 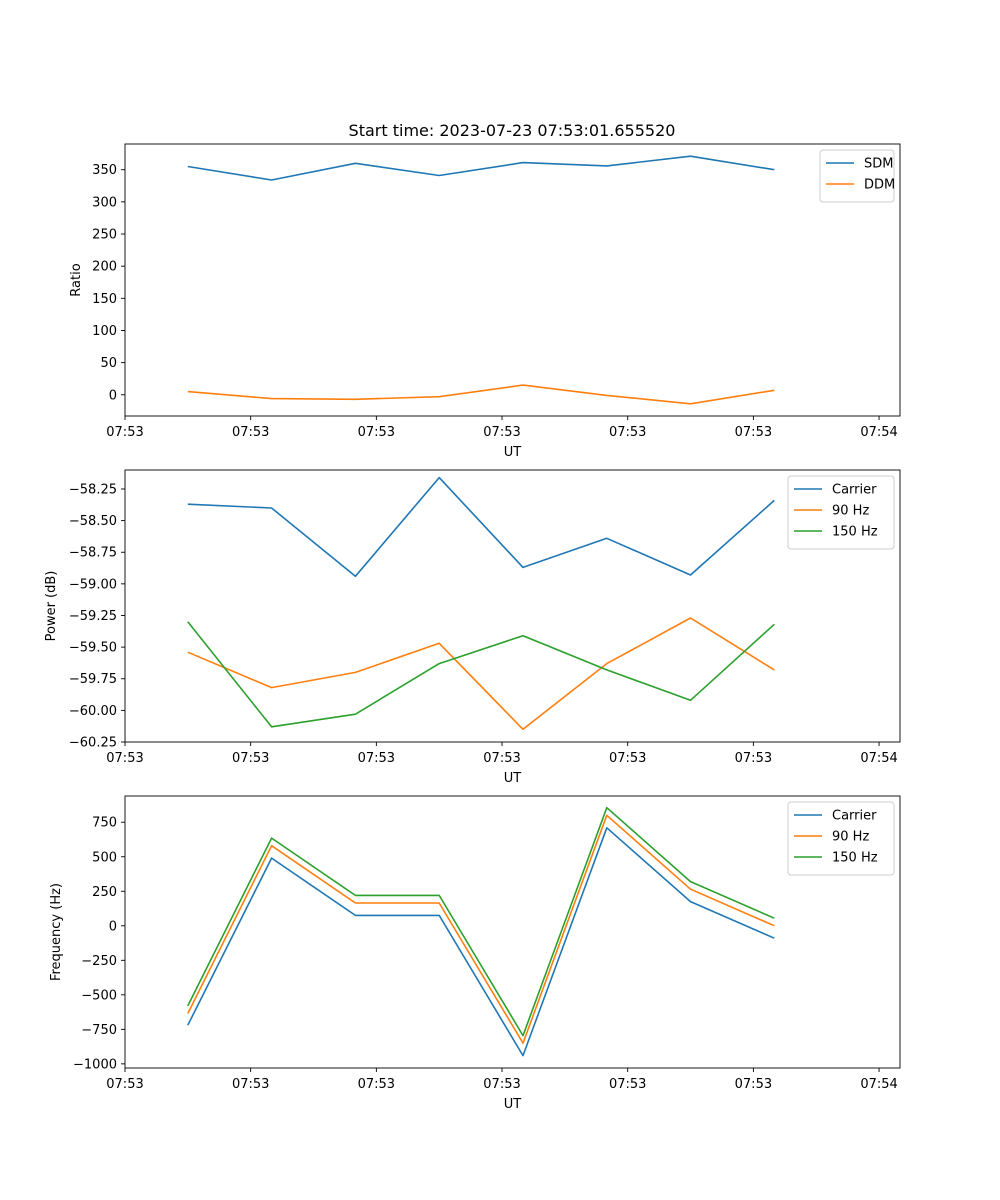 I want to click on power-ytick-label: −59.25, so click(x=93, y=616).